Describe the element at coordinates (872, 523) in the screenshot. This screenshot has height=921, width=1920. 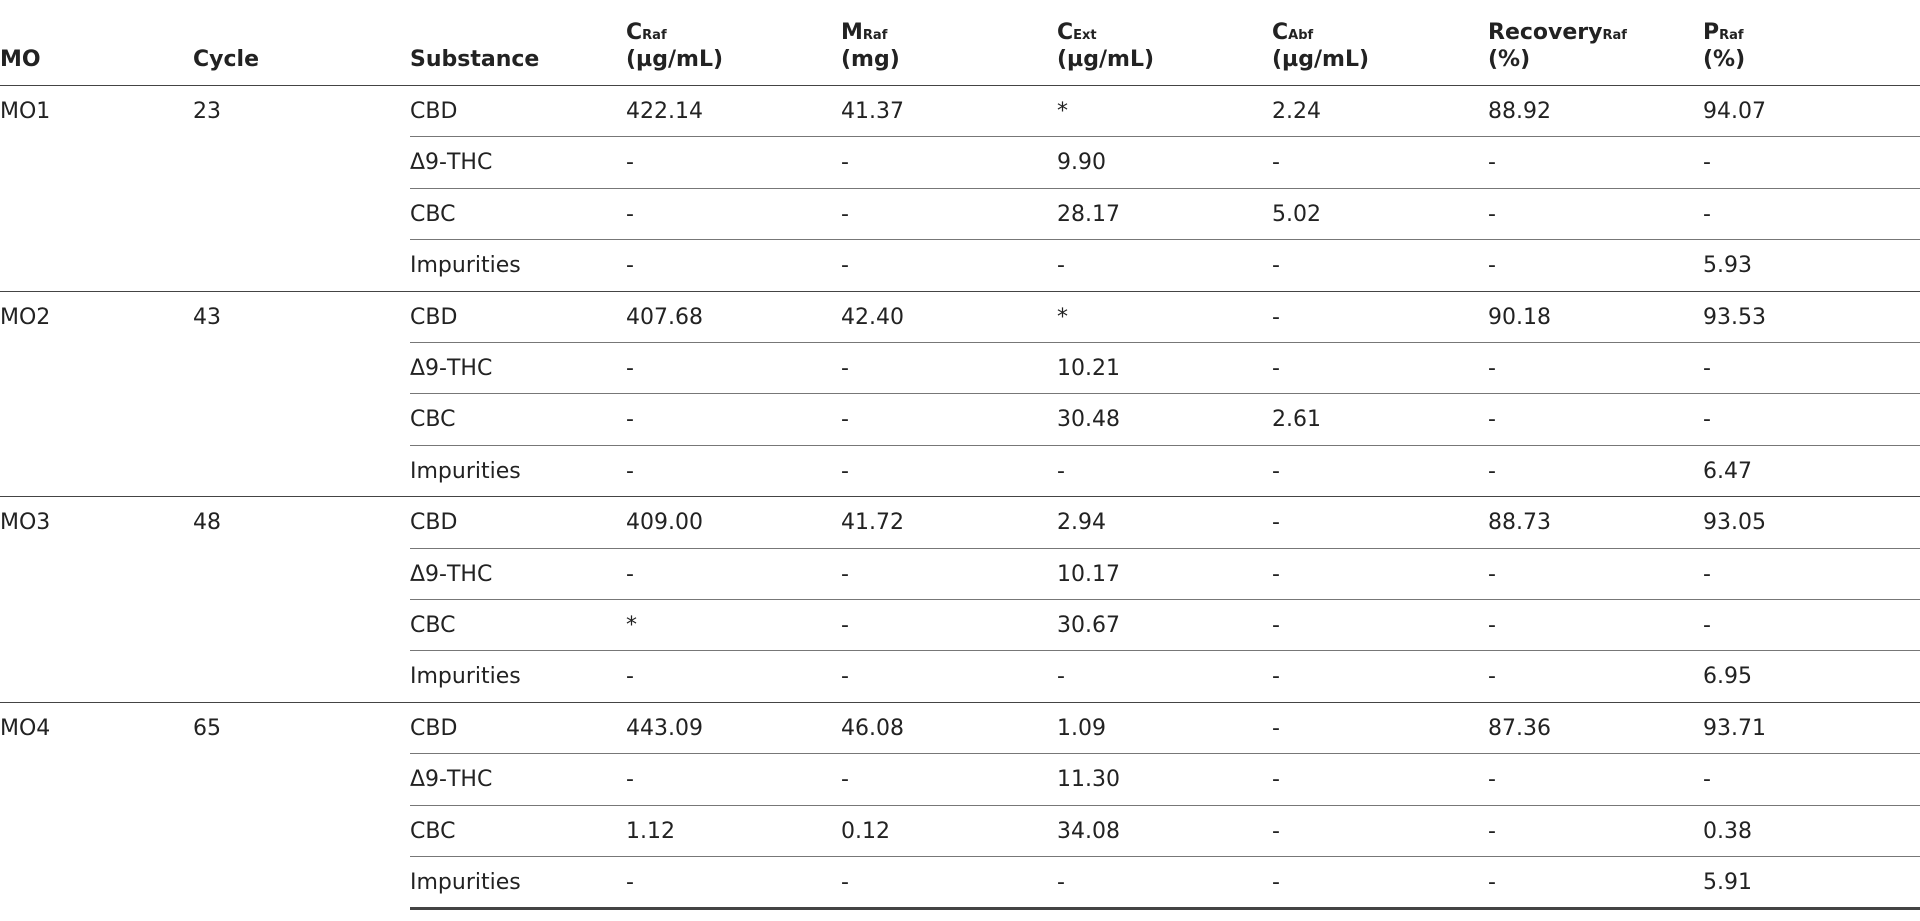
I see `cell-value: 41.72` at that location.